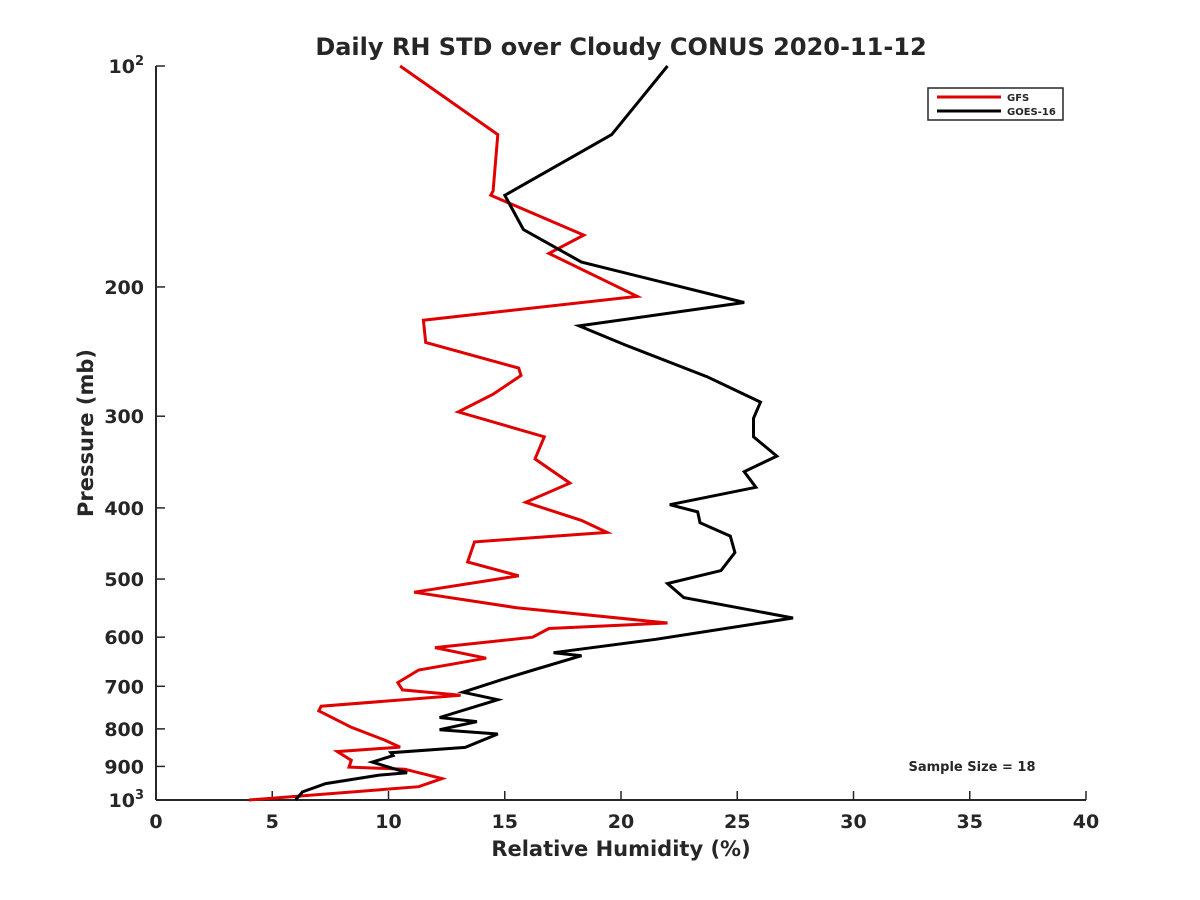  I want to click on x-tick-label: 10, so click(388, 822).